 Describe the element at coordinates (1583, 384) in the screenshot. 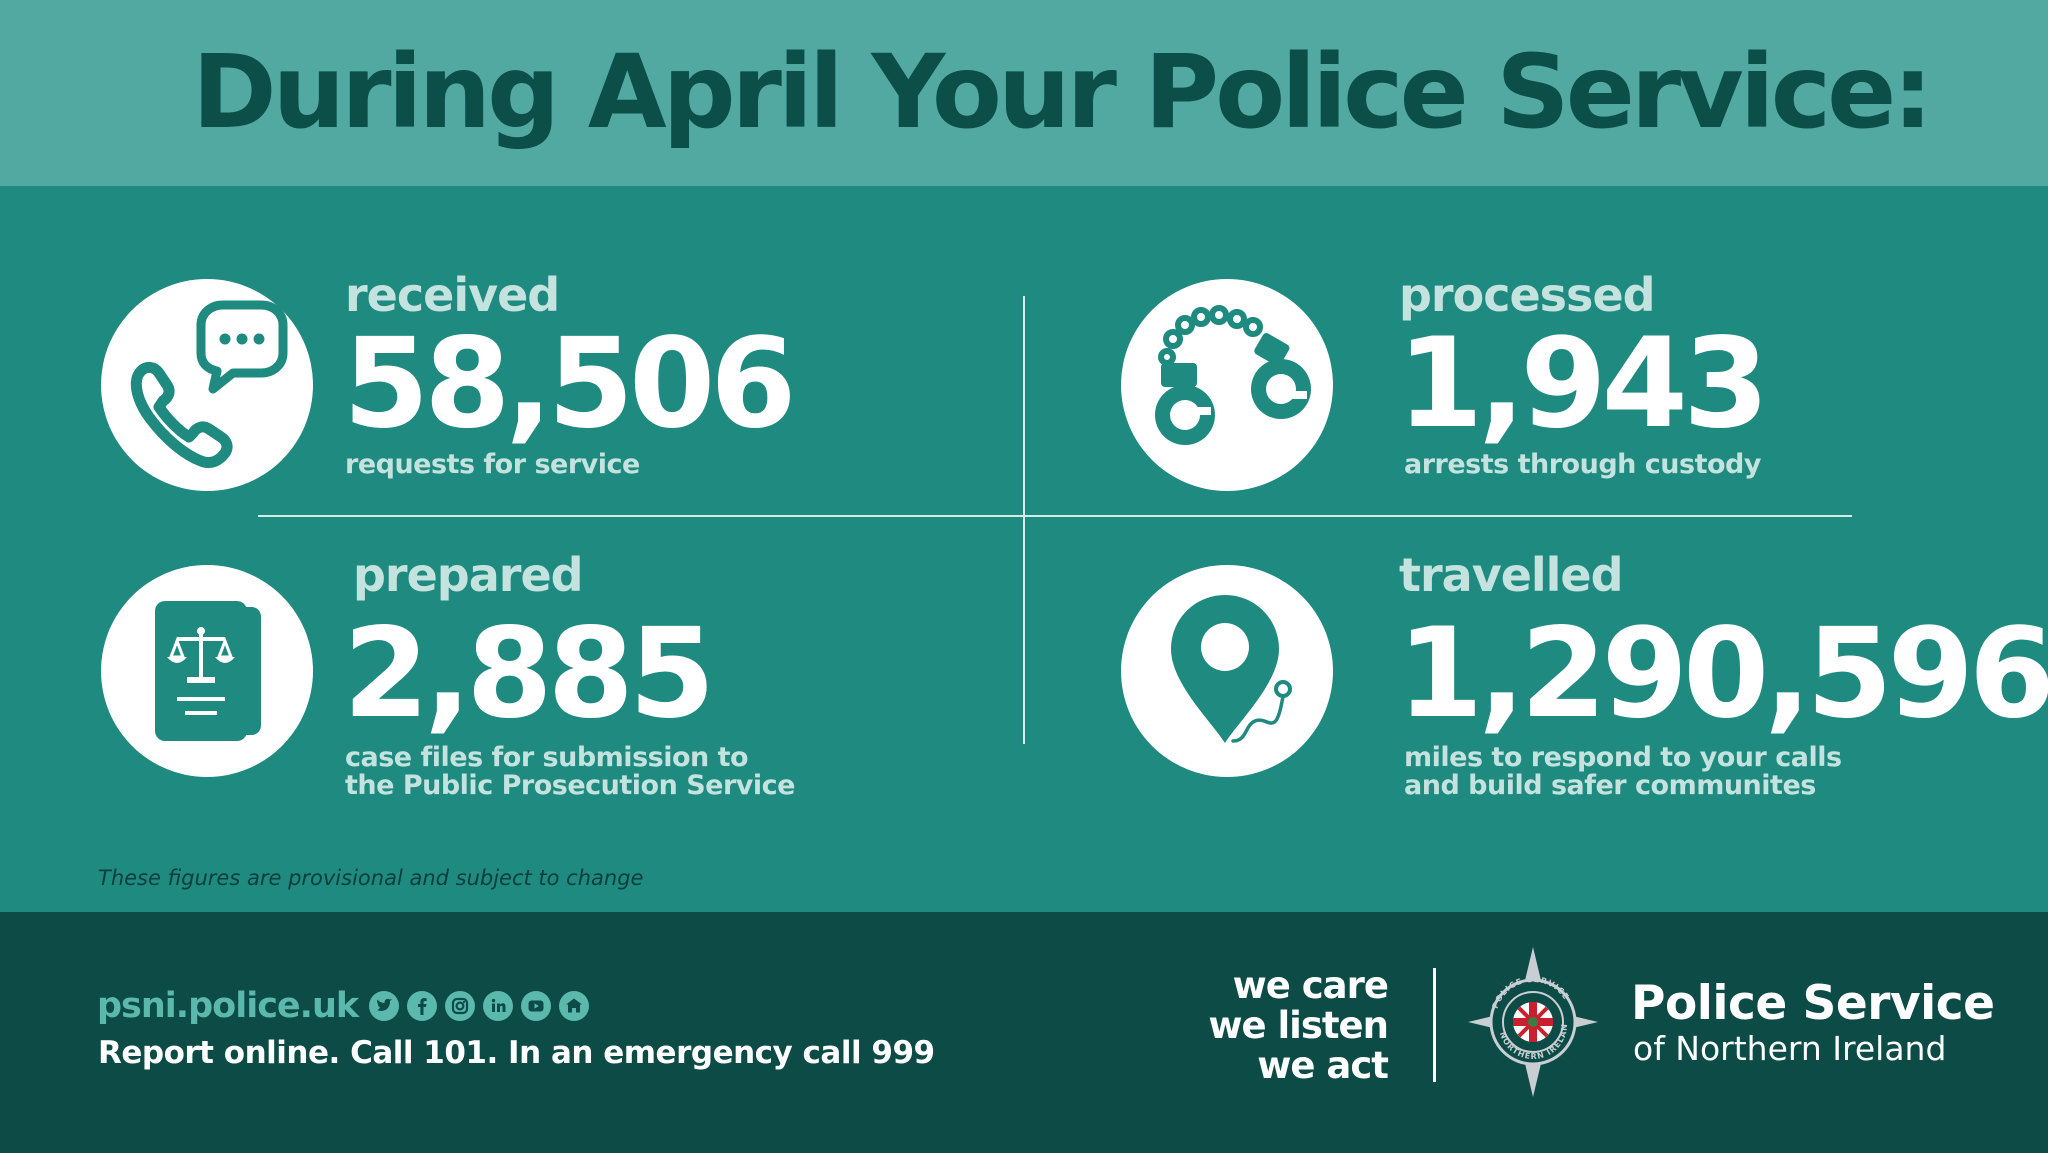

I see `stat-processed-value: 1,943` at that location.